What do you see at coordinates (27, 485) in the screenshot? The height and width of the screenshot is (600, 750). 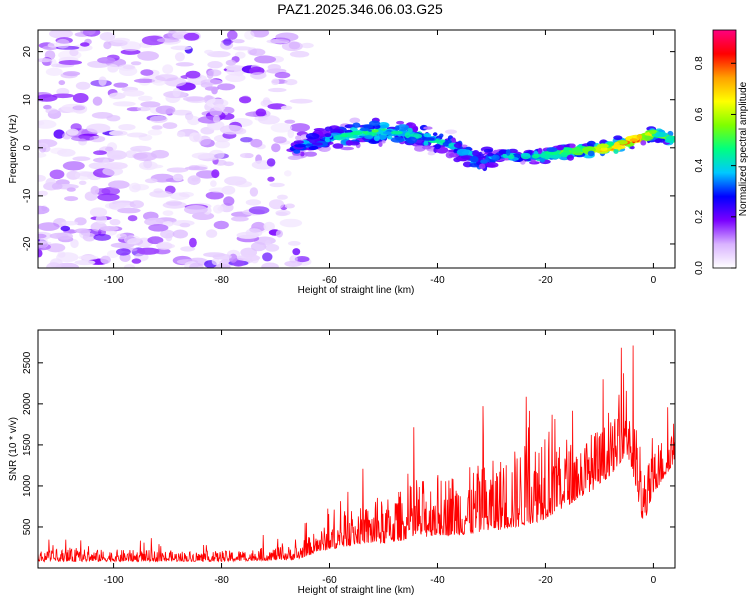 I see `y-tick-label: 1000` at bounding box center [27, 485].